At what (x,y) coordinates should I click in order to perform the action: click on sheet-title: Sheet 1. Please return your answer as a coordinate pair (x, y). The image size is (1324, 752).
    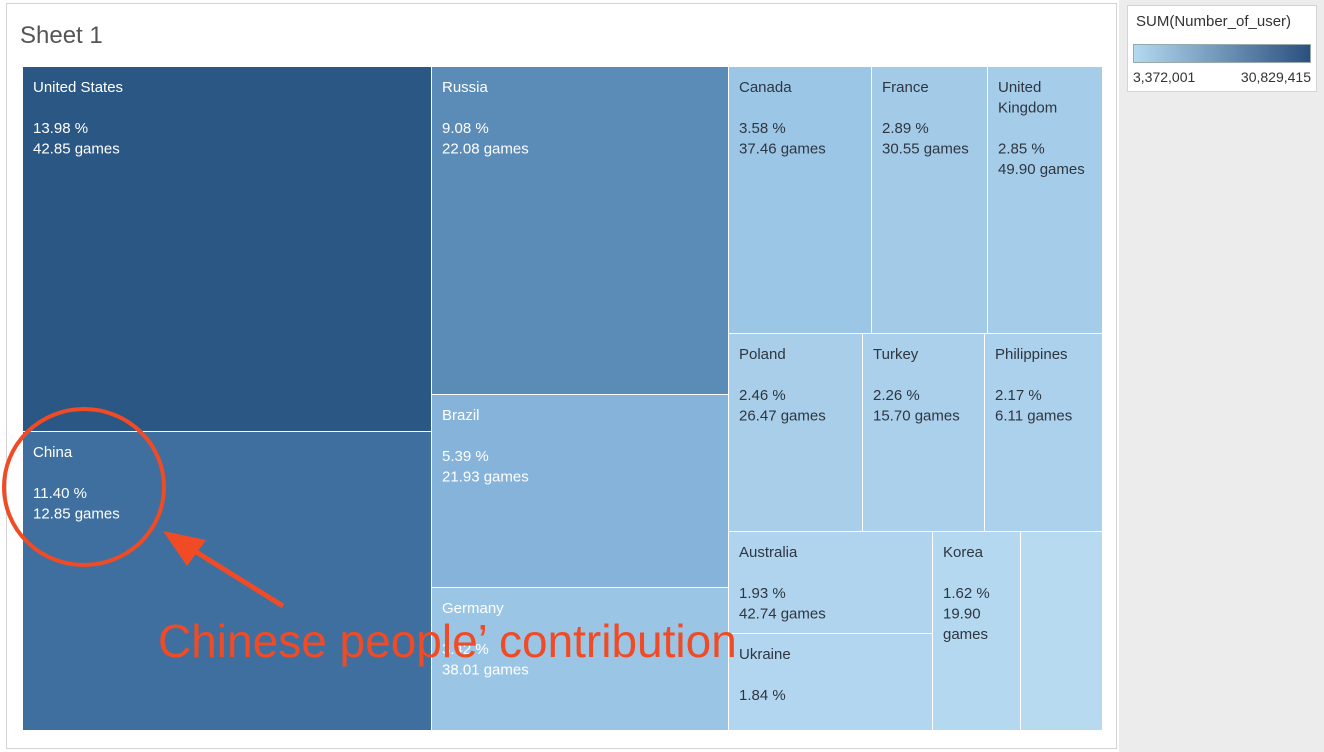
    Looking at the image, I should click on (61, 35).